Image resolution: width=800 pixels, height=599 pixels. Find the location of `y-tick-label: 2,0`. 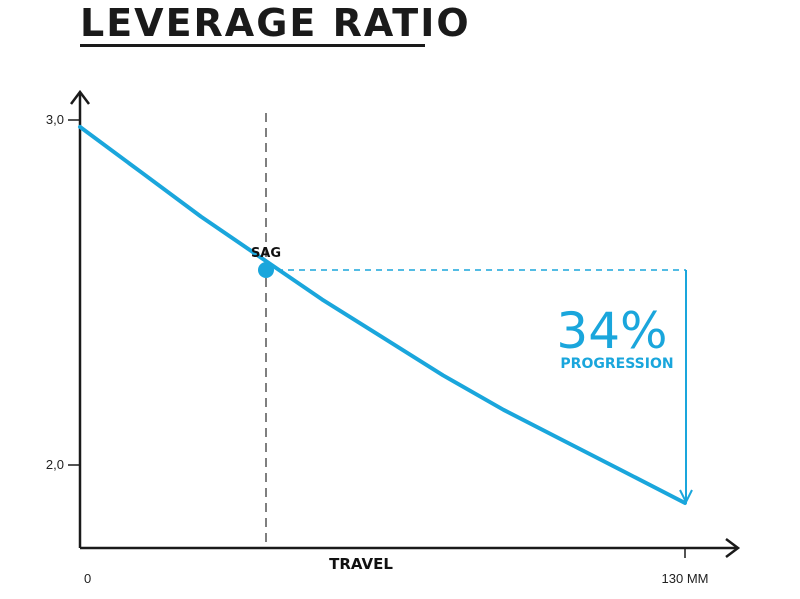

y-tick-label: 2,0 is located at coordinates (55, 464).